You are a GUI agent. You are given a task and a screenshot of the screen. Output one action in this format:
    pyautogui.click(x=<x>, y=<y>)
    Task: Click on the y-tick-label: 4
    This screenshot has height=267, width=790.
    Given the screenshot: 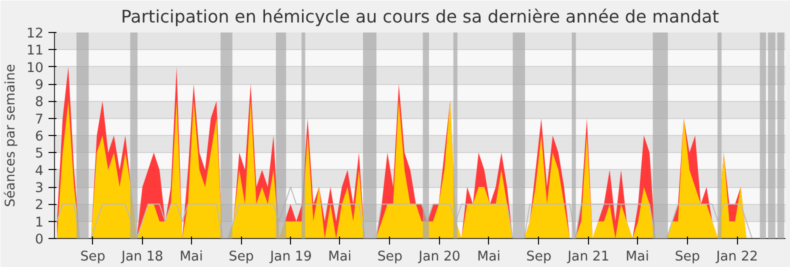 What is the action you would take?
    pyautogui.click(x=39, y=171)
    